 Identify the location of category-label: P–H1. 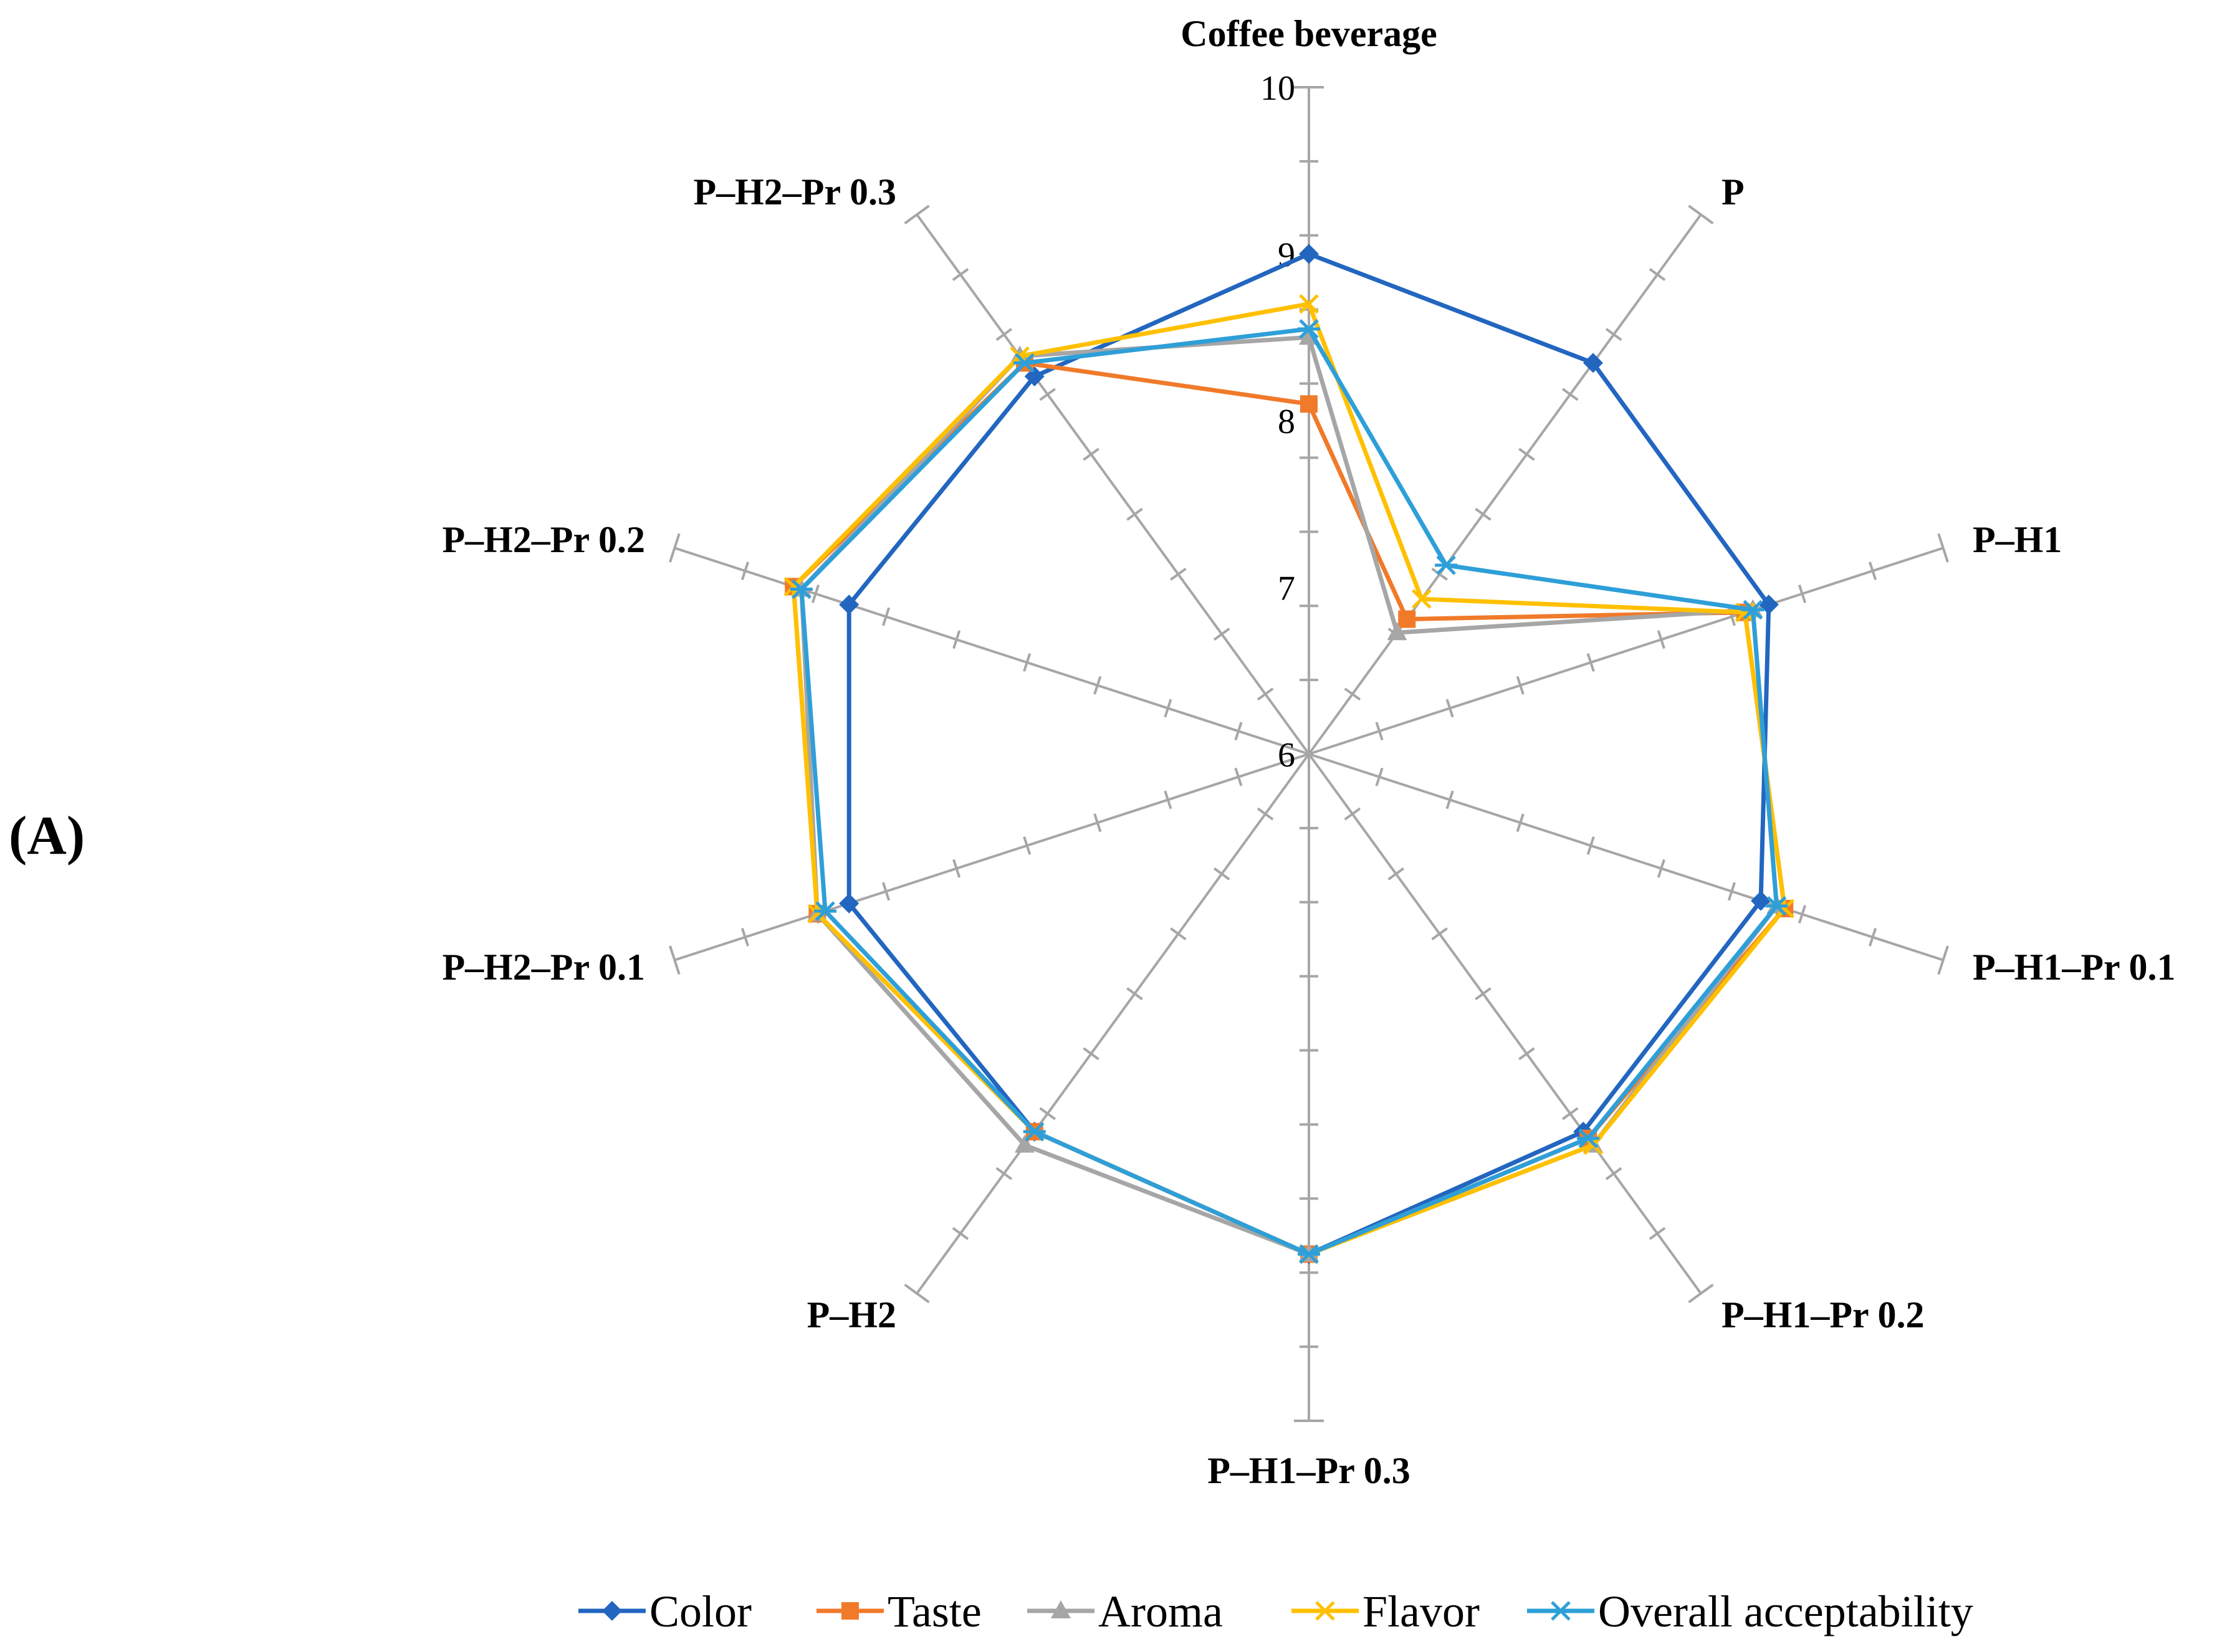
(2017, 539).